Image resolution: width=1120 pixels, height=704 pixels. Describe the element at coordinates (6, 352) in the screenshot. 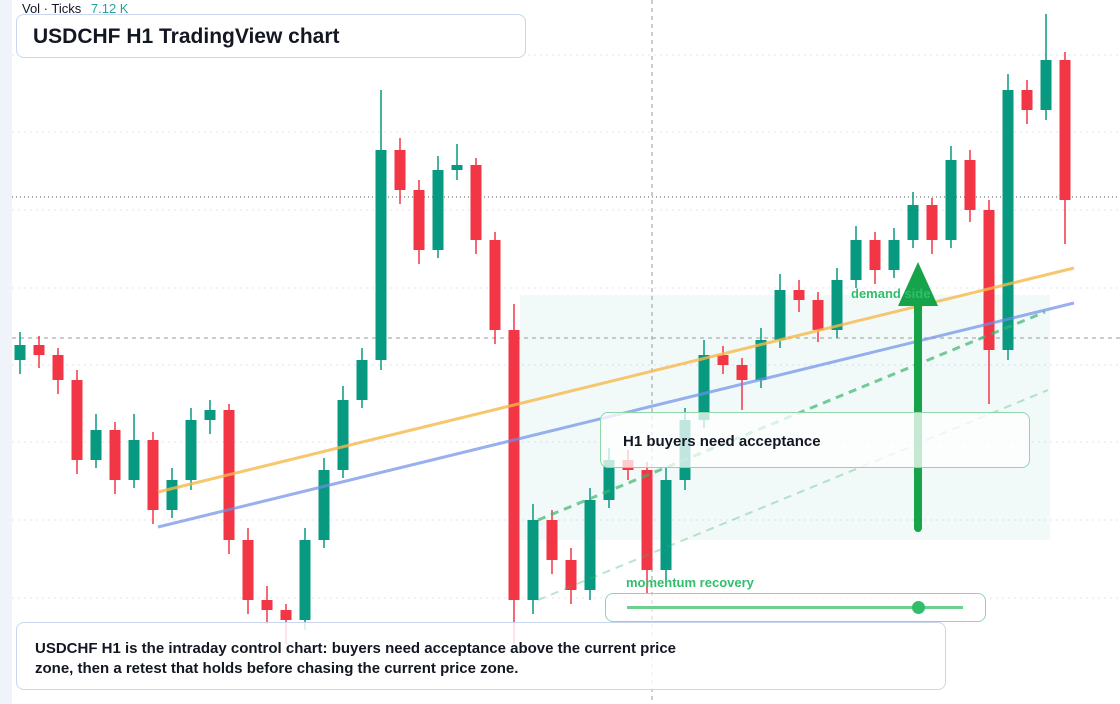

I see `left-edge` at that location.